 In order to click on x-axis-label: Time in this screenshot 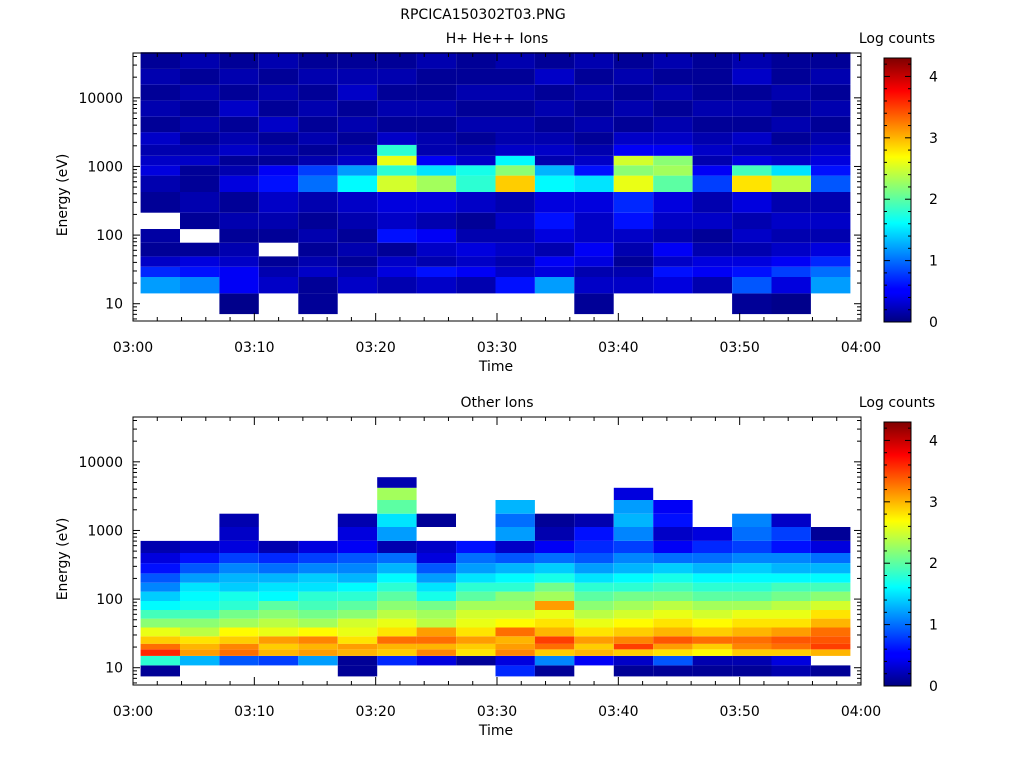, I will do `click(495, 731)`.